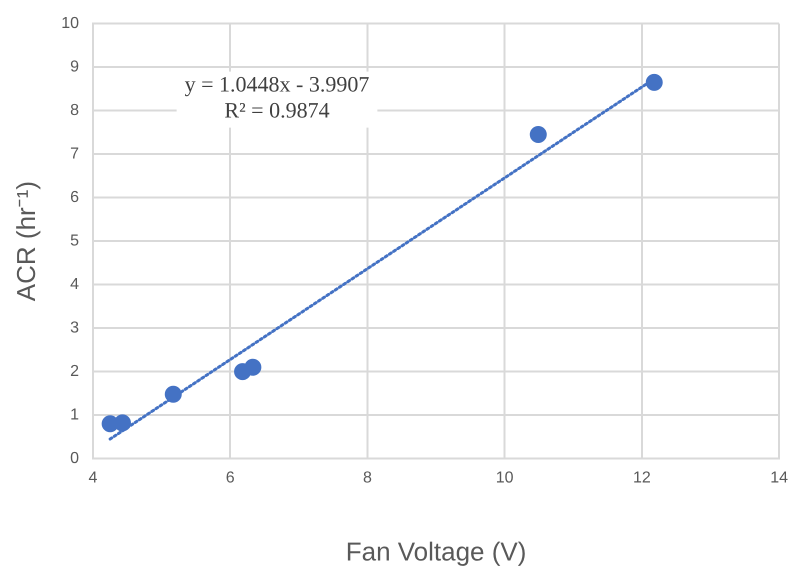 This screenshot has height=579, width=798. I want to click on y-tick-label: 8, so click(75, 111).